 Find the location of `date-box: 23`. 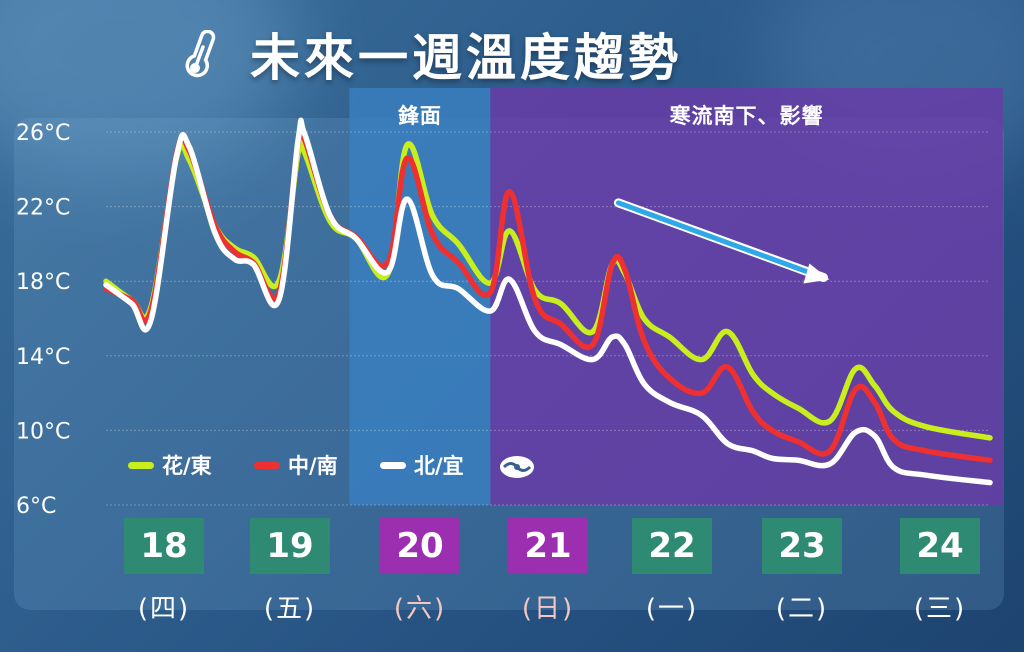

date-box: 23 is located at coordinates (802, 546).